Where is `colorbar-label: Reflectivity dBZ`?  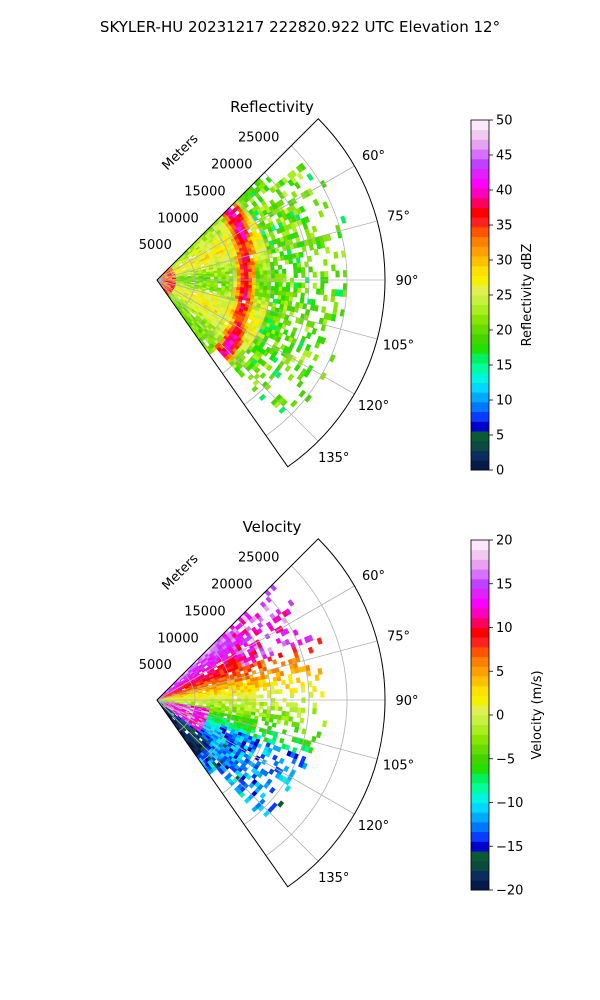 colorbar-label: Reflectivity dBZ is located at coordinates (527, 295).